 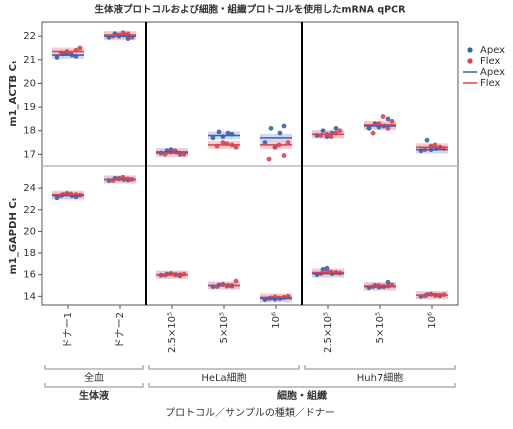 I want to click on x-tick-label: ドナー2, so click(x=120, y=330).